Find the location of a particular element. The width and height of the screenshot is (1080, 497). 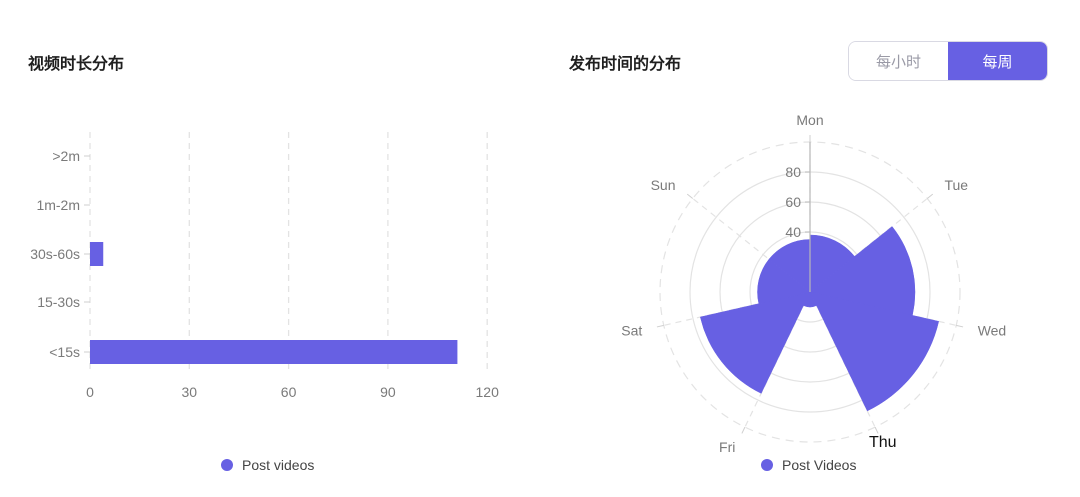

hourly-toggle-button: 每小时 is located at coordinates (898, 61).